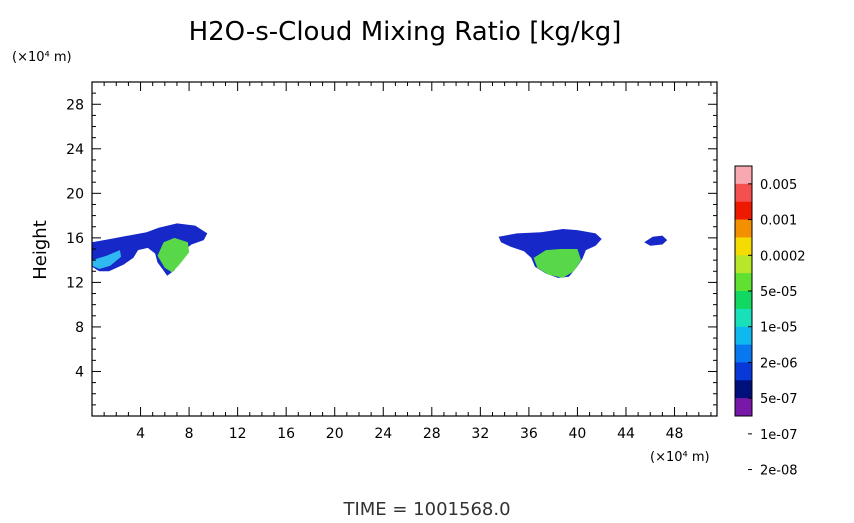 This screenshot has width=854, height=523. What do you see at coordinates (779, 471) in the screenshot?
I see `colorbar-label: 2e-08` at bounding box center [779, 471].